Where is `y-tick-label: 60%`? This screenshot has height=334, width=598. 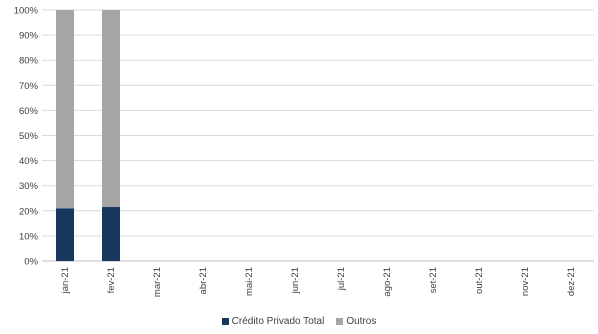 y-tick-label: 60% is located at coordinates (29, 111).